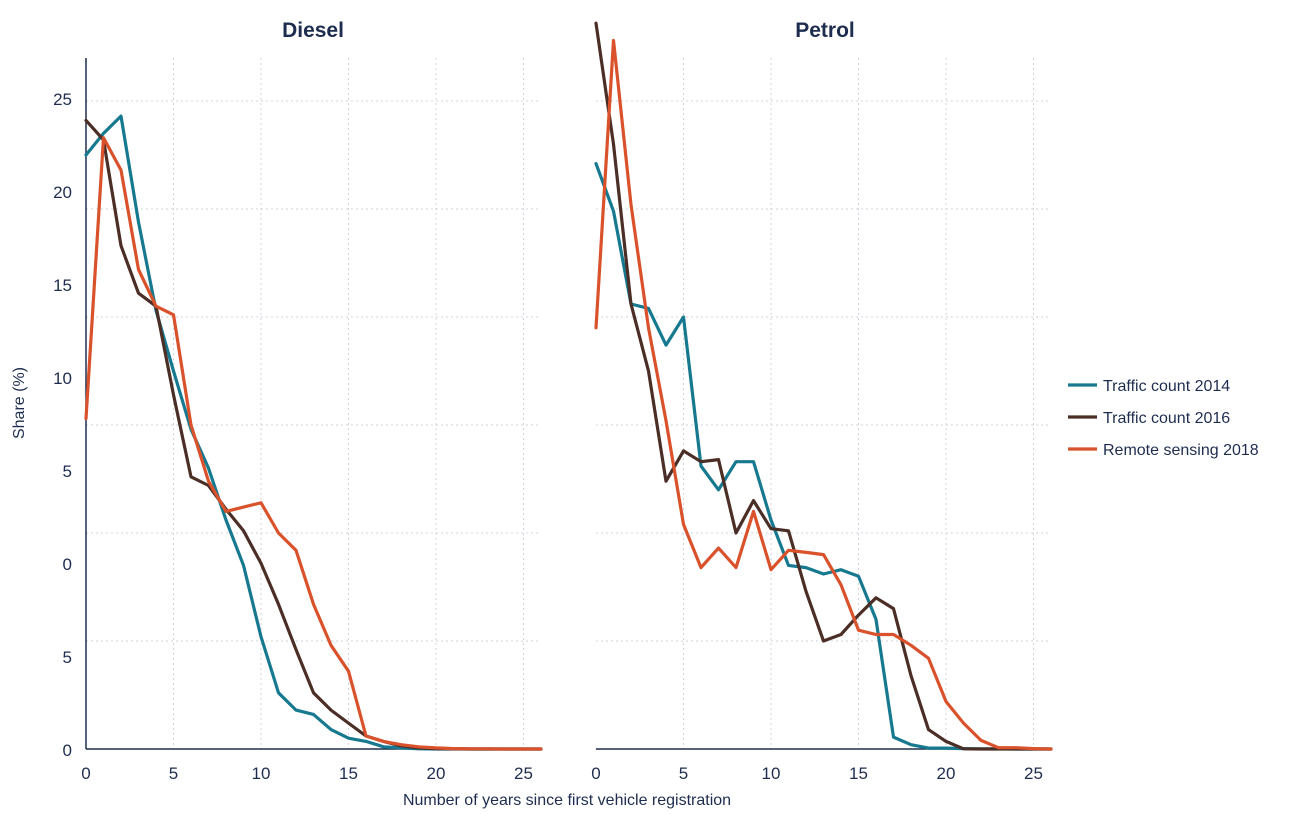 The height and width of the screenshot is (814, 1292). I want to click on y-tick-label: 25, so click(62, 99).